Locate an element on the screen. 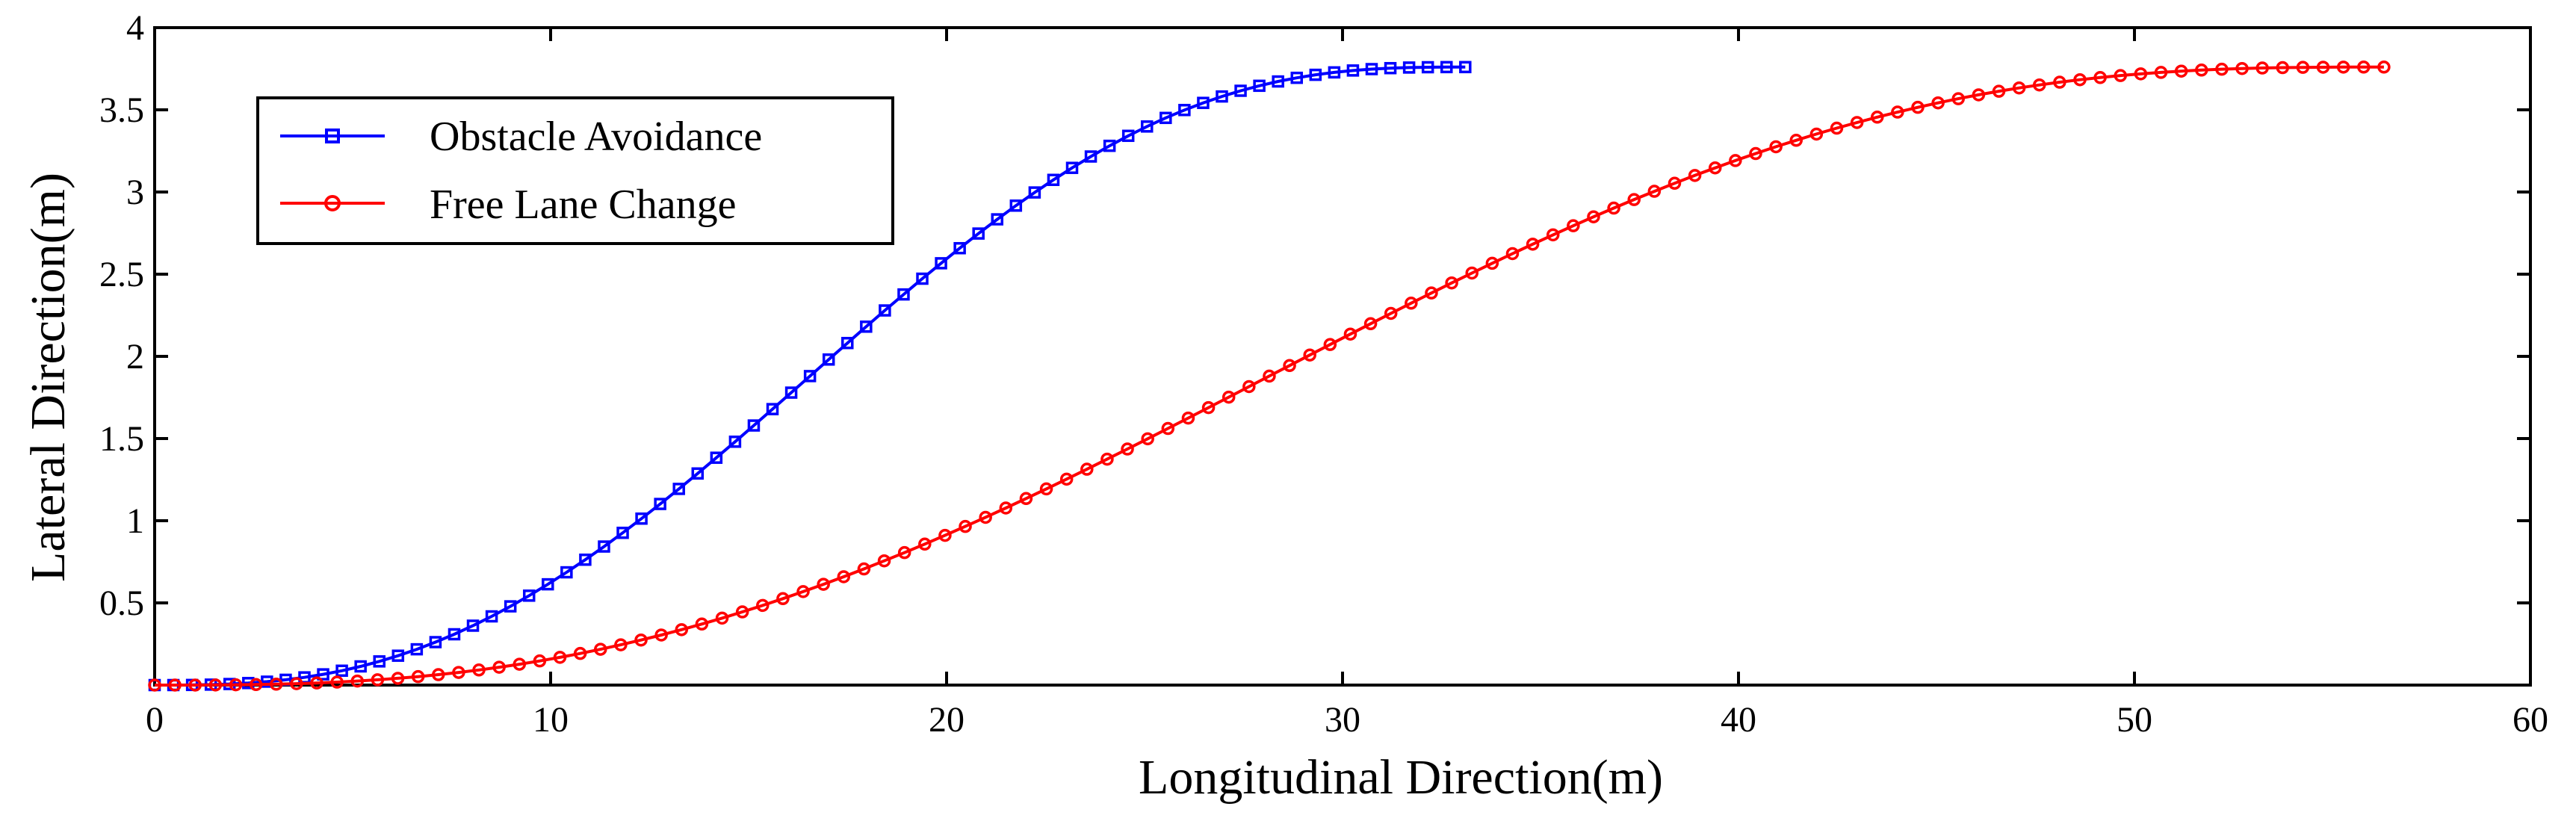  legend-marker-obstacle-avoidance is located at coordinates (332, 135).